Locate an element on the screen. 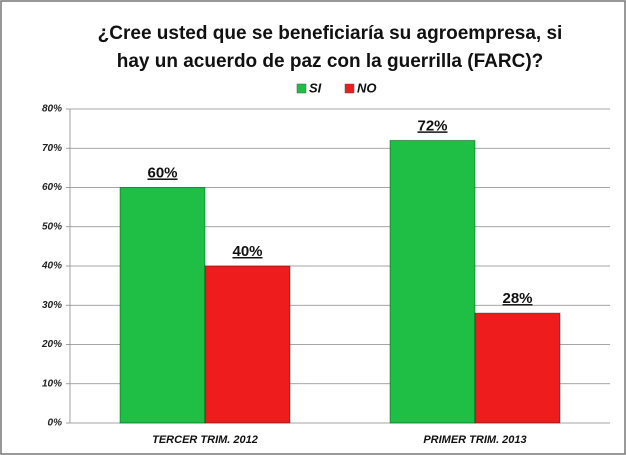 The height and width of the screenshot is (455, 626). x-tick-label: PRIMER TRIM. 2013 is located at coordinates (474, 440).